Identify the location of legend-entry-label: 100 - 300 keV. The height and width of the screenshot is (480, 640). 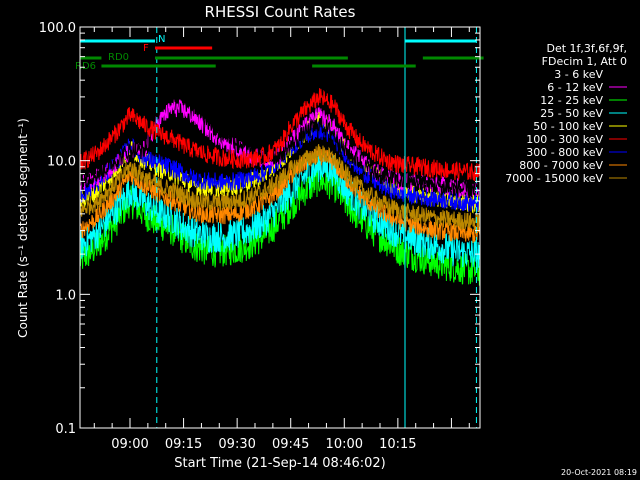
(564, 139).